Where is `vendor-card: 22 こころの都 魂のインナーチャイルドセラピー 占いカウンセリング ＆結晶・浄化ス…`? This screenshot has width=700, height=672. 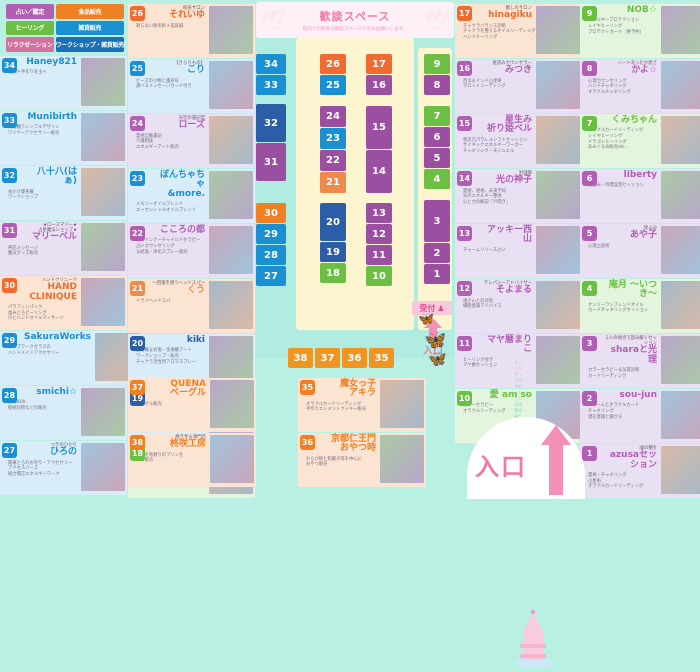 vendor-card: 22 こころの都 魂のインナーチャイルドセラピー 占いカウンセリング ＆結晶・浄化ス… is located at coordinates (191, 251).